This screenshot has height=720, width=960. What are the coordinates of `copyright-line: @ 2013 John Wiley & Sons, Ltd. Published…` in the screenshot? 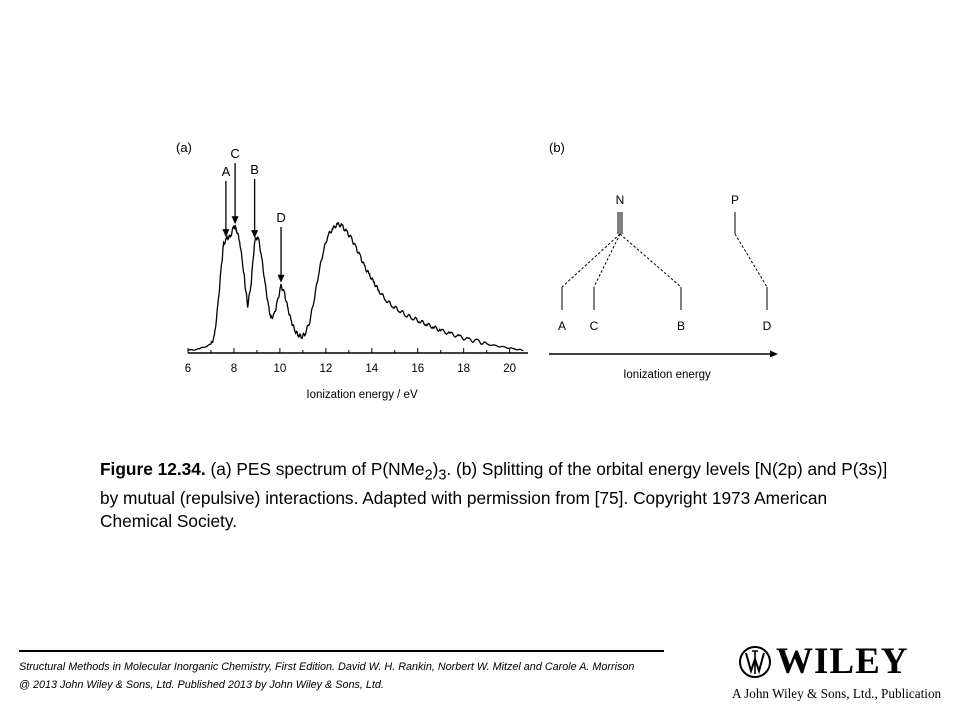 It's located at (201, 685).